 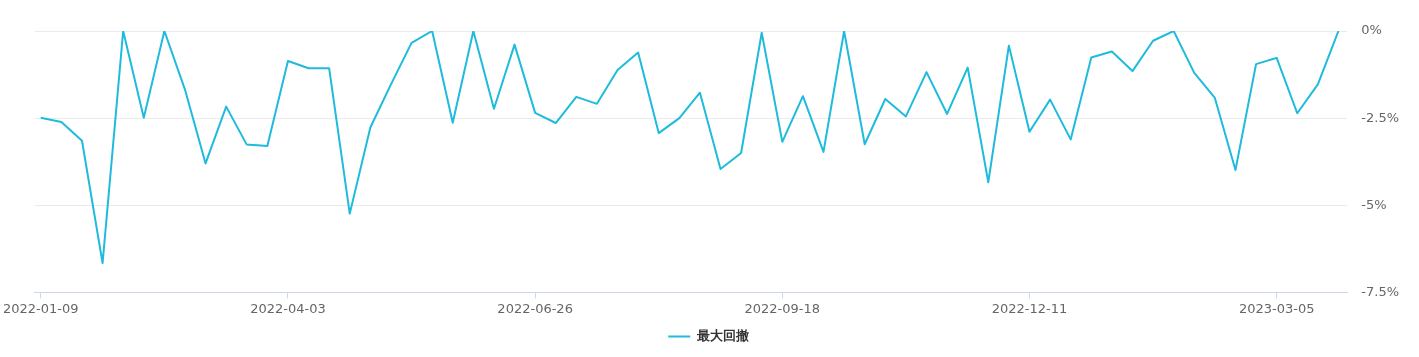 I want to click on y-tick-label: -5%, so click(x=1374, y=204).